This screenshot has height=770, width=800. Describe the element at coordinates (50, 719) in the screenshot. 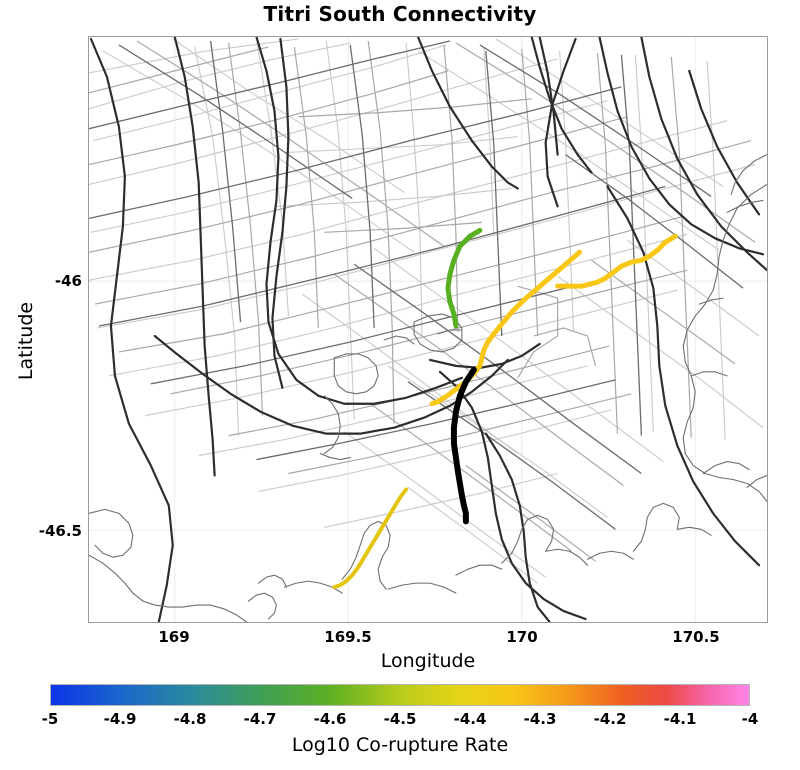

I see `ctick-5-0: -5` at that location.